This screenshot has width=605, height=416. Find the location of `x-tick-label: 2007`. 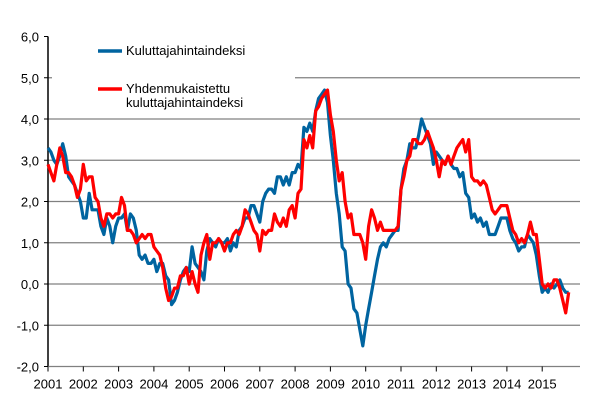

x-tick-label: 2007 is located at coordinates (259, 384).